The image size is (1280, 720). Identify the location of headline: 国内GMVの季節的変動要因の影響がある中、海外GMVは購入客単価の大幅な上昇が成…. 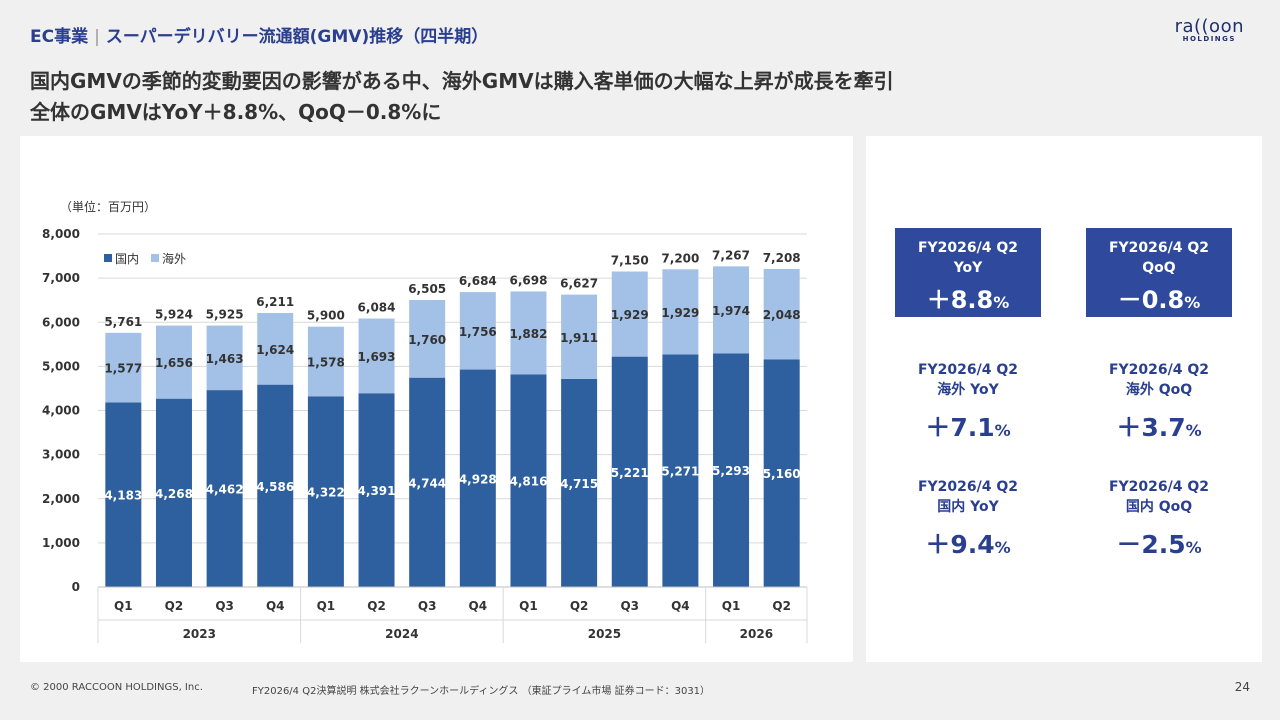
(462, 97).